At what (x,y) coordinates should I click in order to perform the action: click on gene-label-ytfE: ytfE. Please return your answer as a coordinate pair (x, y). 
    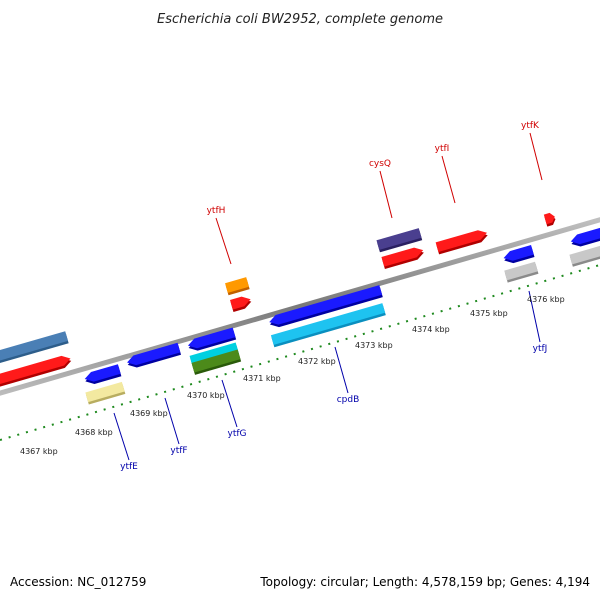
    Looking at the image, I should click on (129, 467).